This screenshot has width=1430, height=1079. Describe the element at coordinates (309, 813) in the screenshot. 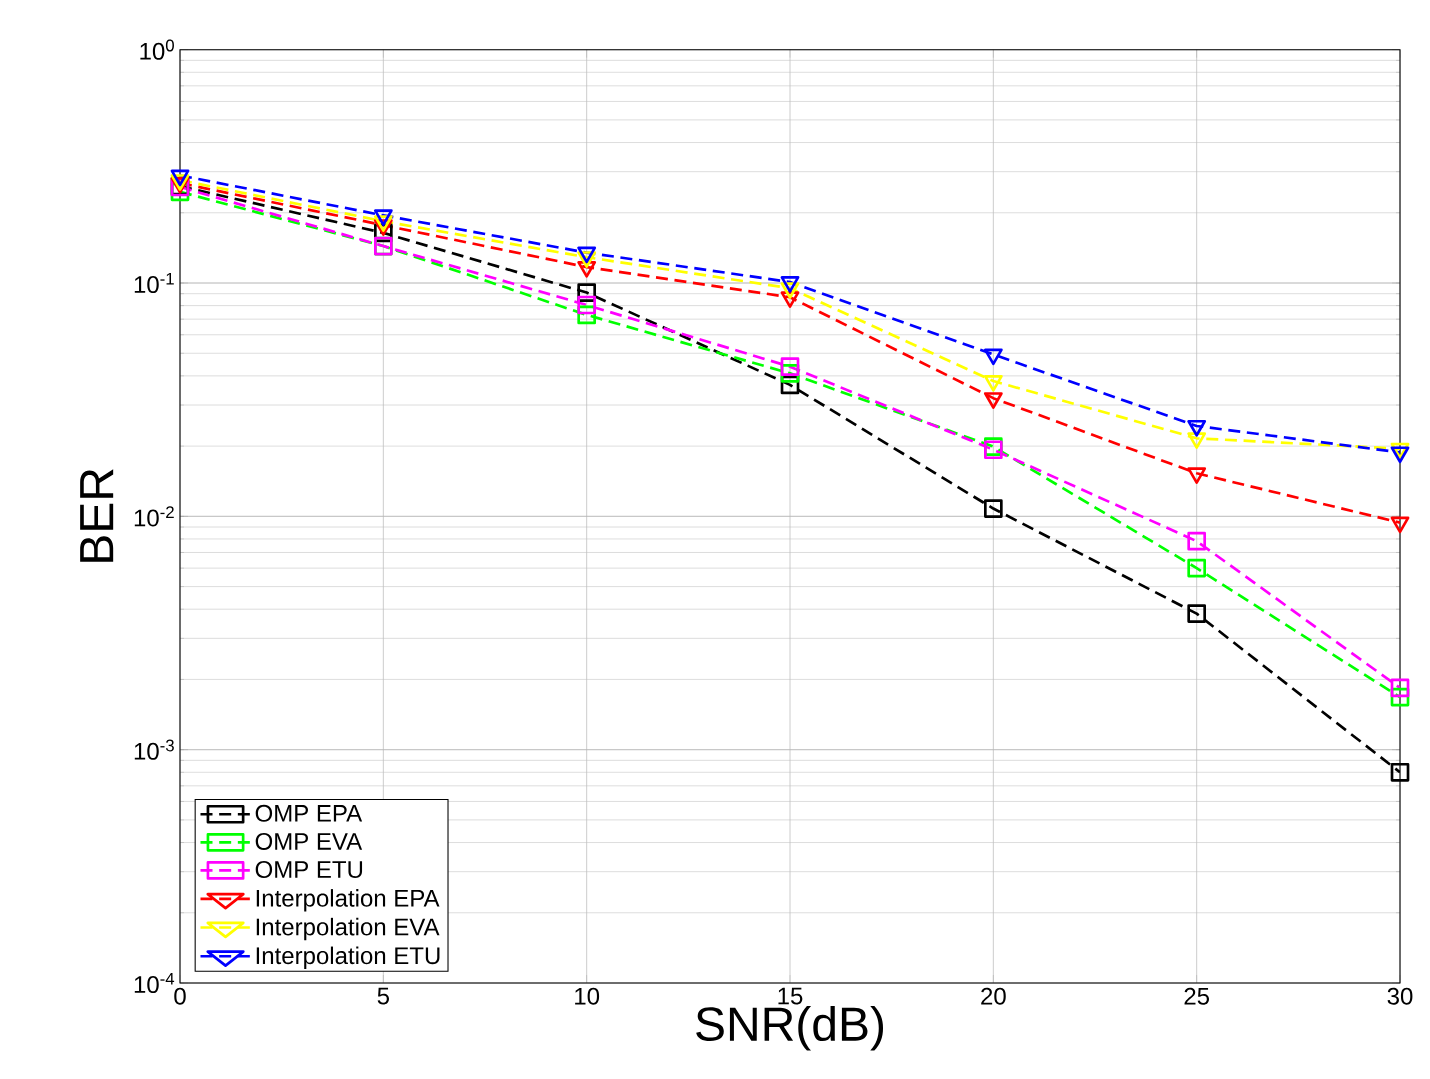

I see `legend-label: OMP EPA` at that location.